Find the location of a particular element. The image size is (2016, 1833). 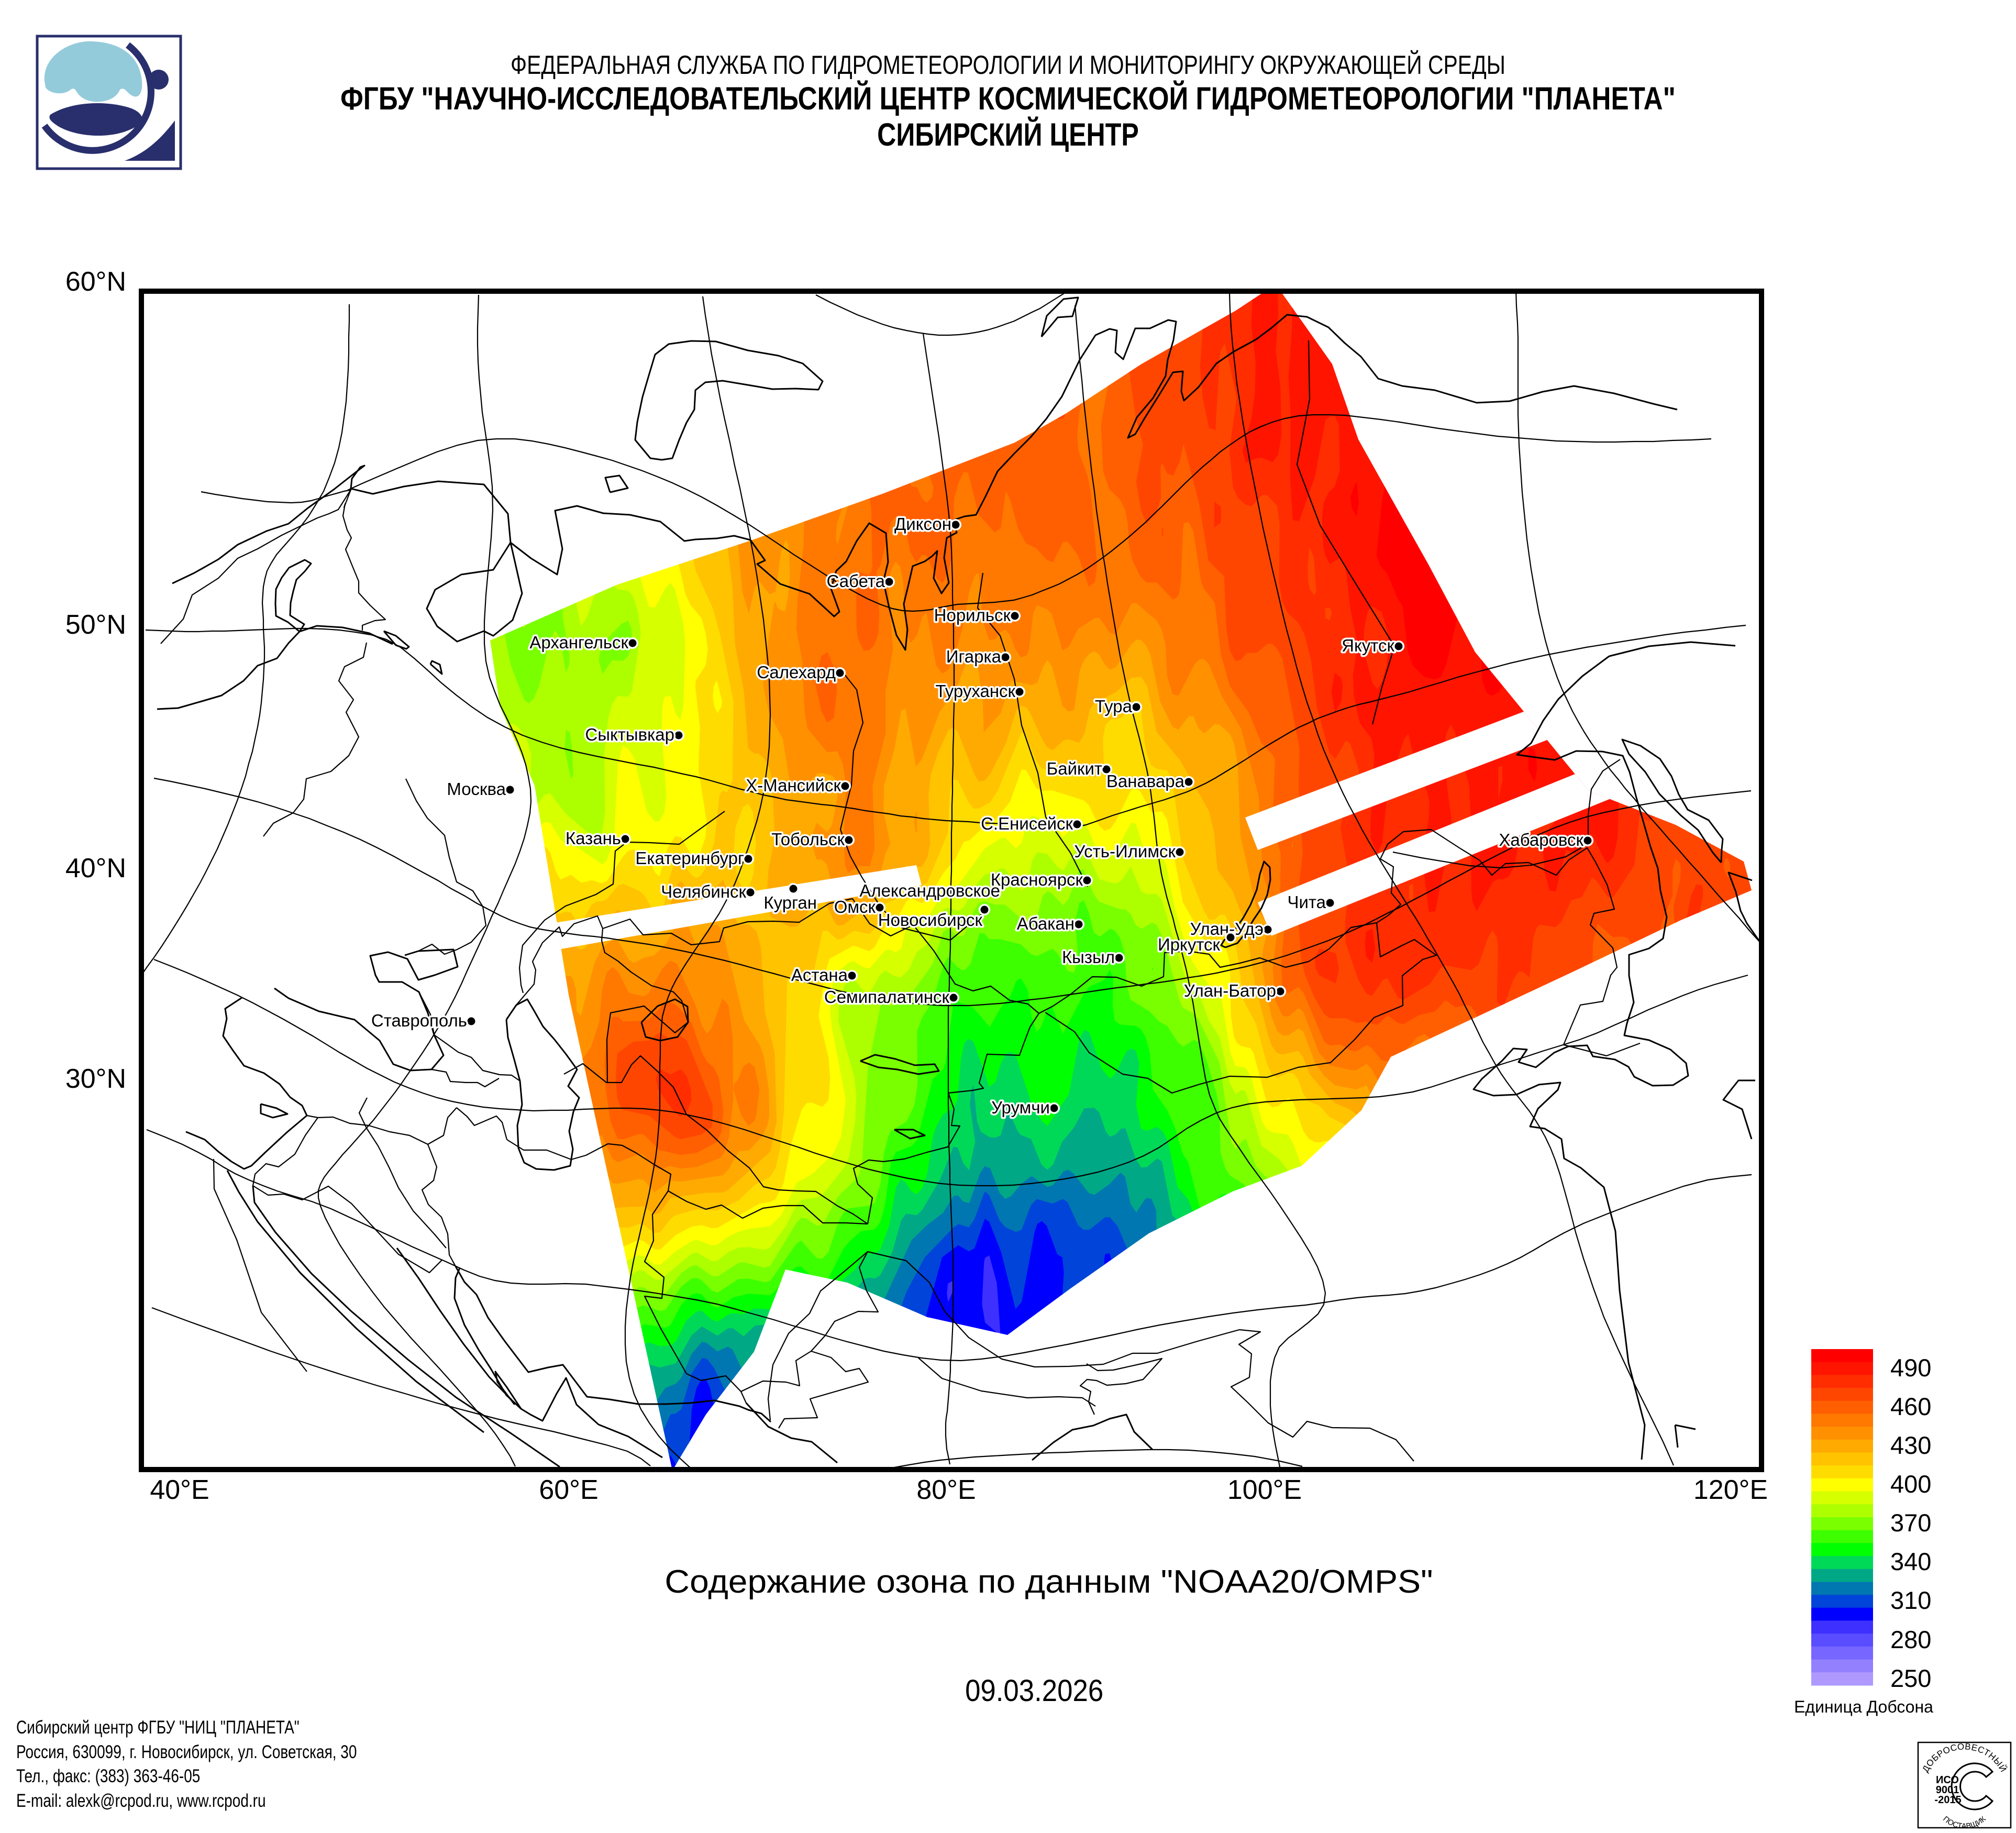

svg-text: 490 is located at coordinates (1911, 1368).